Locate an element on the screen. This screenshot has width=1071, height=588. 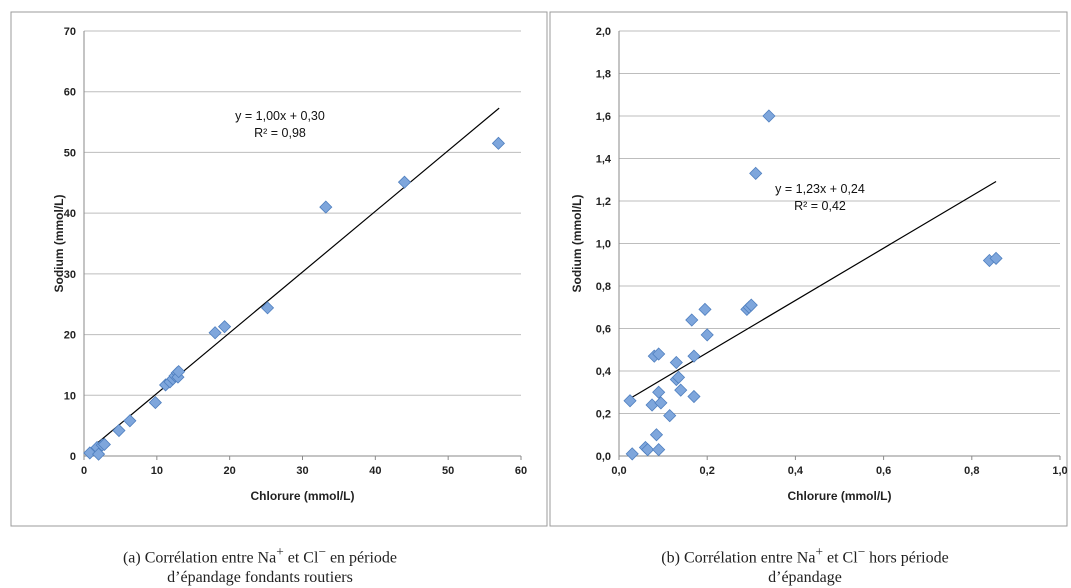
chart-b-y-tick-label: 0,2 is located at coordinates (603, 415).